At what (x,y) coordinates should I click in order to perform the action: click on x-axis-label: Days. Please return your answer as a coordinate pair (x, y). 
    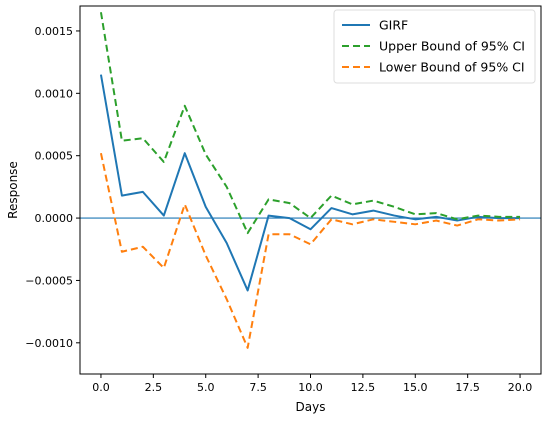
    Looking at the image, I should click on (311, 407).